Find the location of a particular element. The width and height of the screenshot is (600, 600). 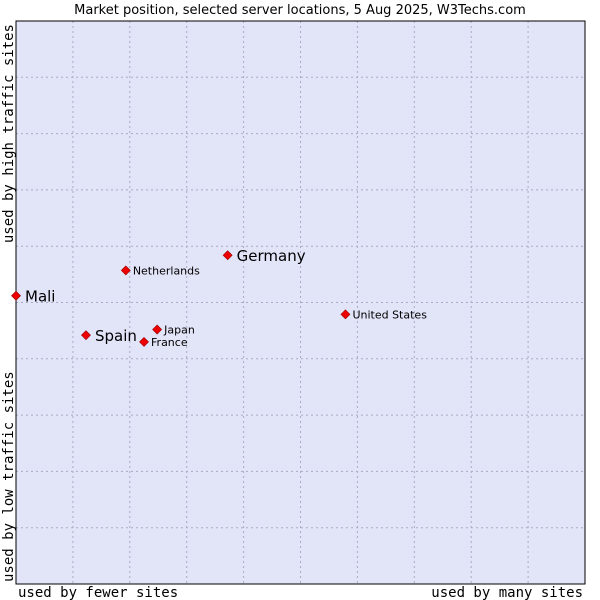

point-japan: Japan is located at coordinates (173, 330).